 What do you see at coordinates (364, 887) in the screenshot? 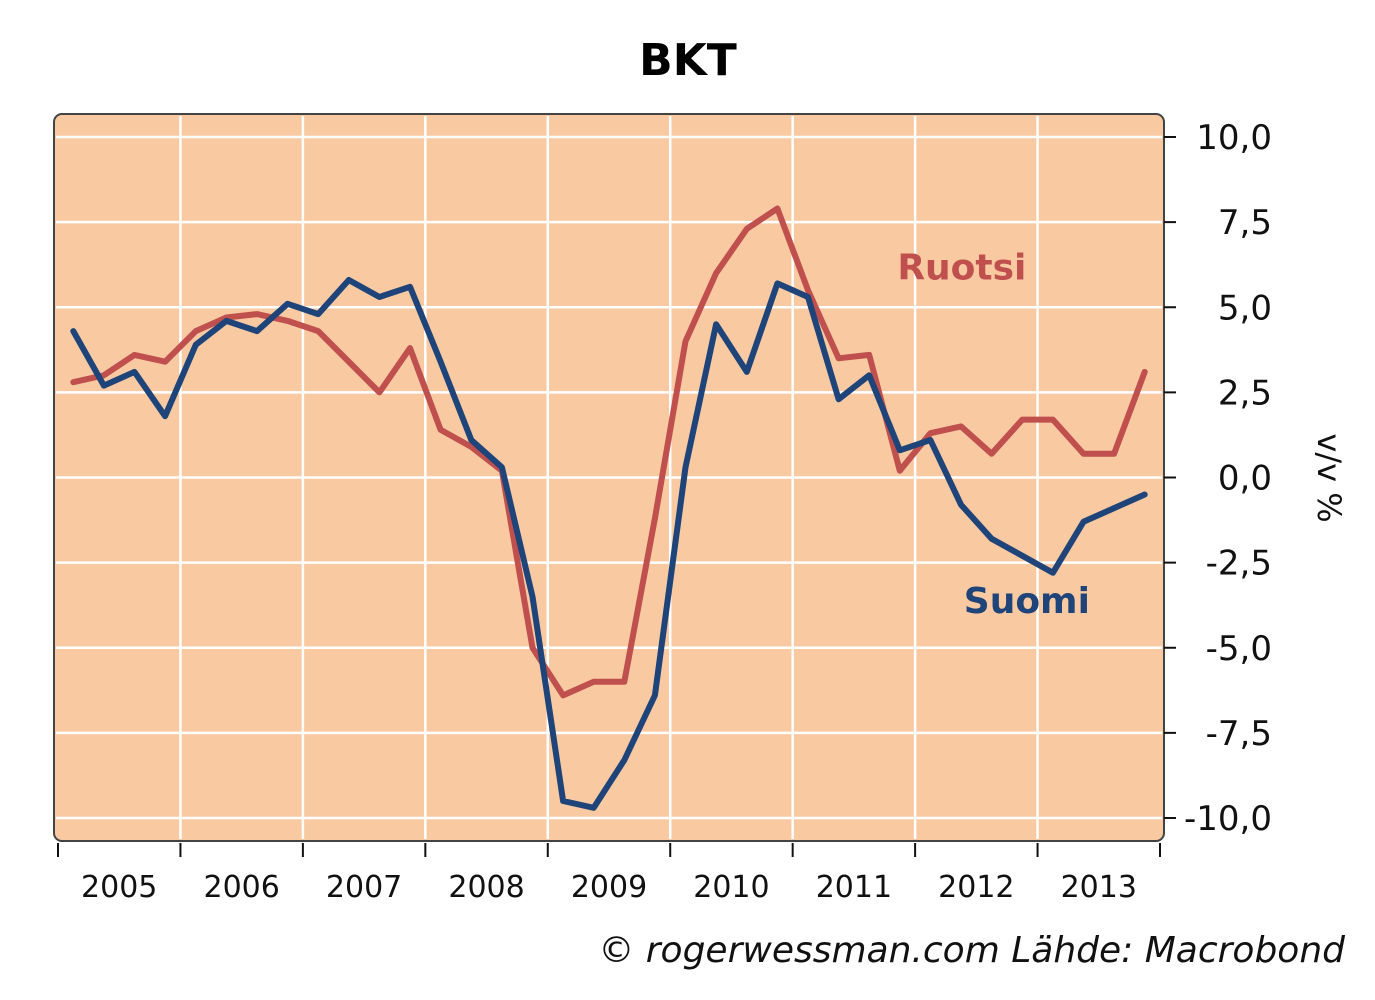
I see `x-tick-label: 2007` at bounding box center [364, 887].